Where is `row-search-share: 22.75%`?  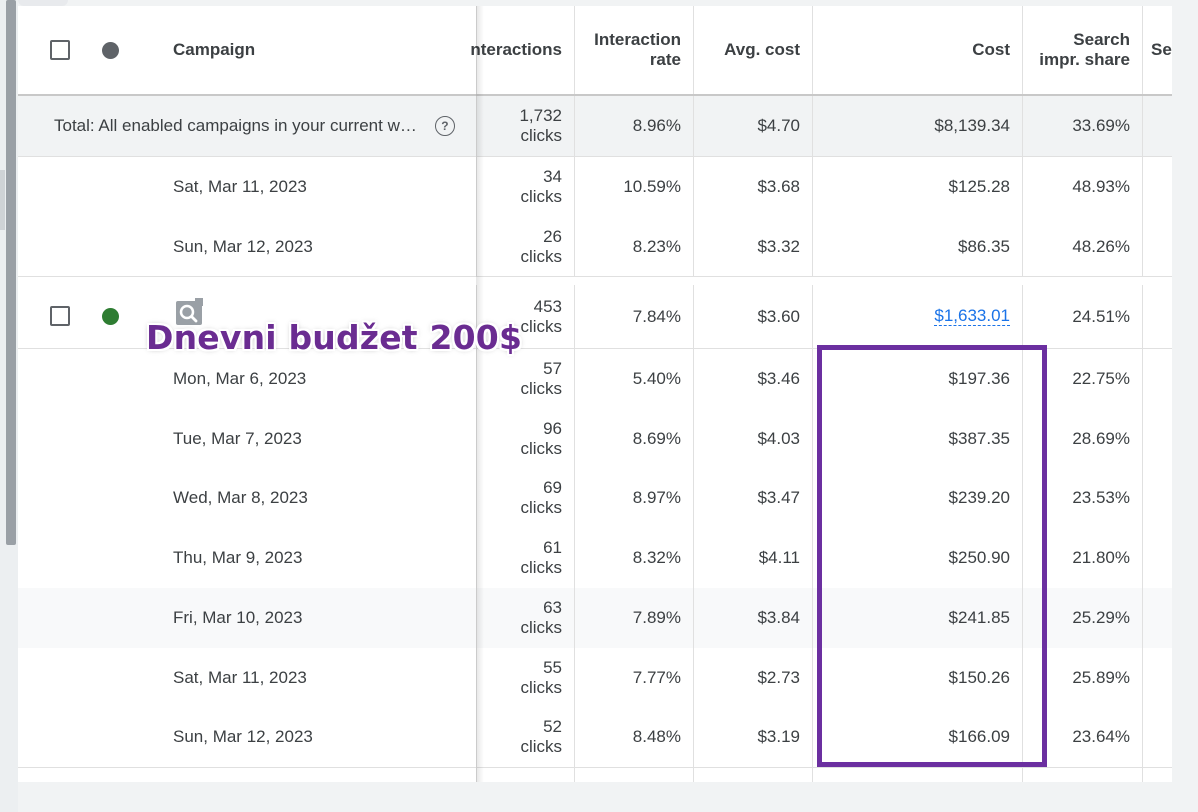 row-search-share: 22.75% is located at coordinates (1101, 378).